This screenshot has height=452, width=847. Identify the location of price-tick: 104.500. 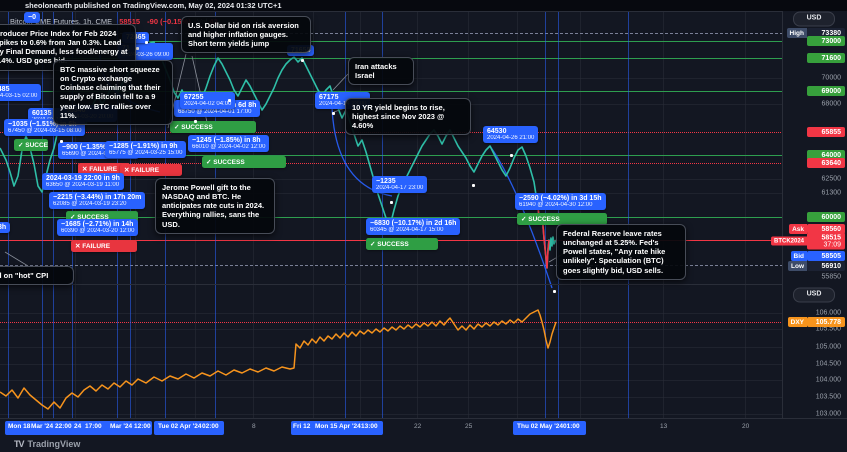
(828, 364).